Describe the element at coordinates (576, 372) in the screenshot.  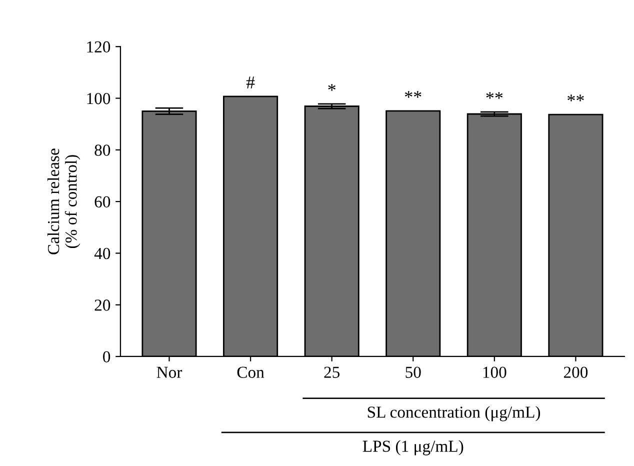
I see `x-tick-label: 200` at that location.